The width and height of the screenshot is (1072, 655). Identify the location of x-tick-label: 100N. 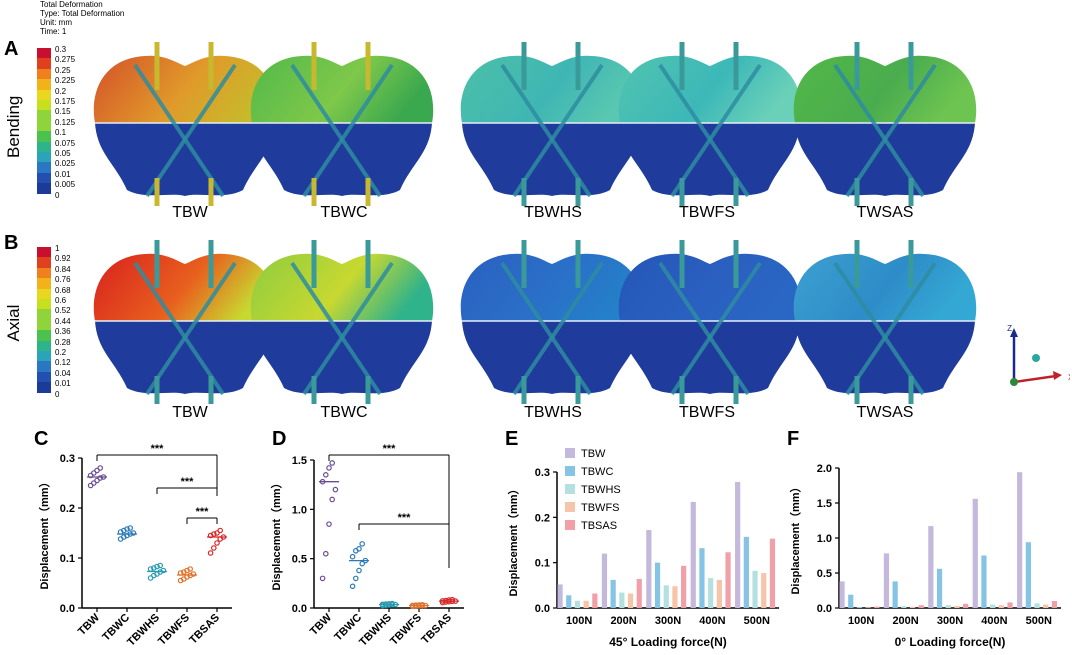
(861, 621).